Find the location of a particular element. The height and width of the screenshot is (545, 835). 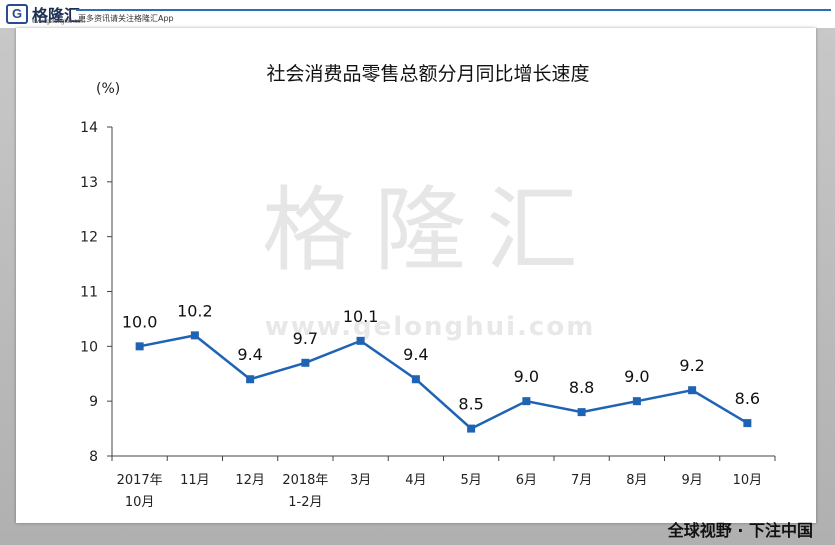

data-label: 9.7 is located at coordinates (305, 338).